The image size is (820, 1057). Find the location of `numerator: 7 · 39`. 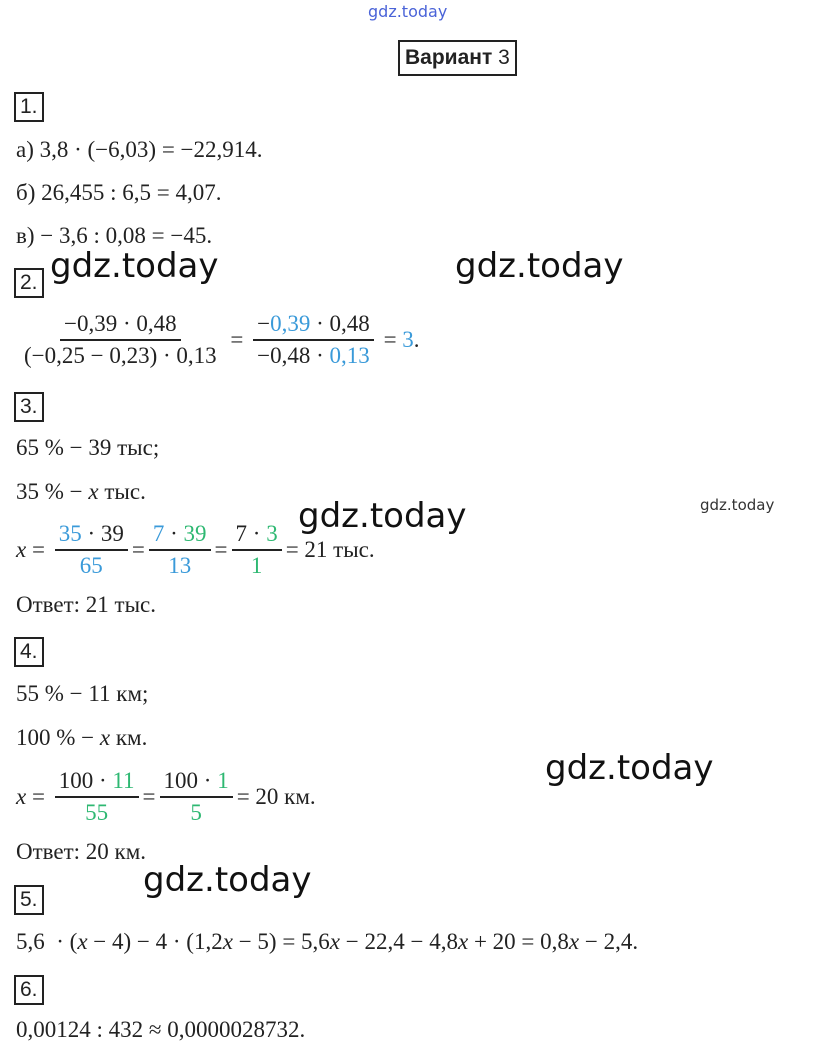

numerator: 7 · 39 is located at coordinates (179, 536).